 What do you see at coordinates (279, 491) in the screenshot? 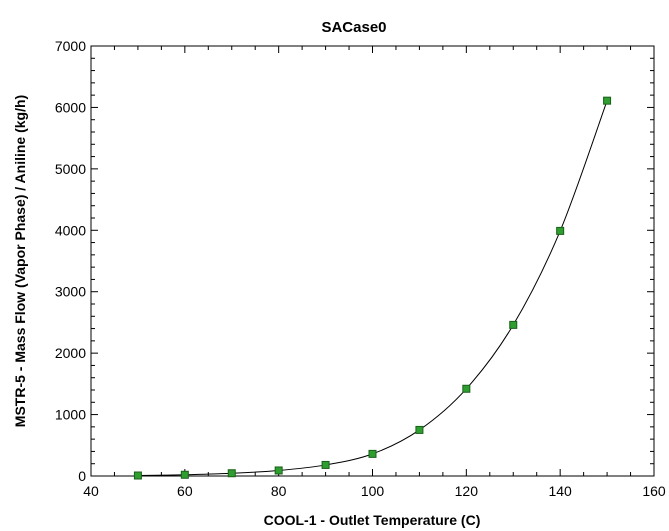
I see `x-tick-label: 80` at bounding box center [279, 491].